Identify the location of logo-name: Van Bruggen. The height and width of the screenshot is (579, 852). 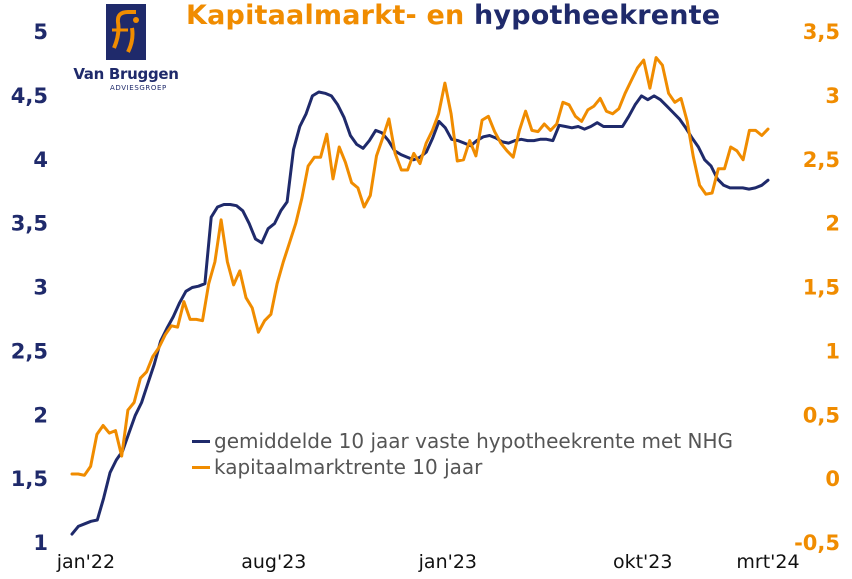
(126, 74).